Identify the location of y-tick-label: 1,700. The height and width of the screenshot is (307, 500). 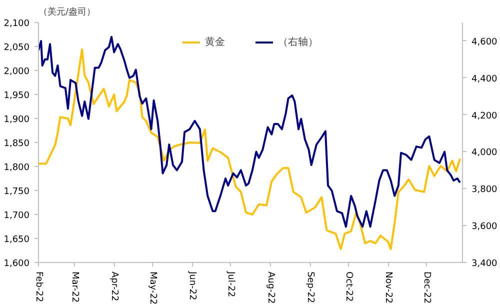
(17, 216).